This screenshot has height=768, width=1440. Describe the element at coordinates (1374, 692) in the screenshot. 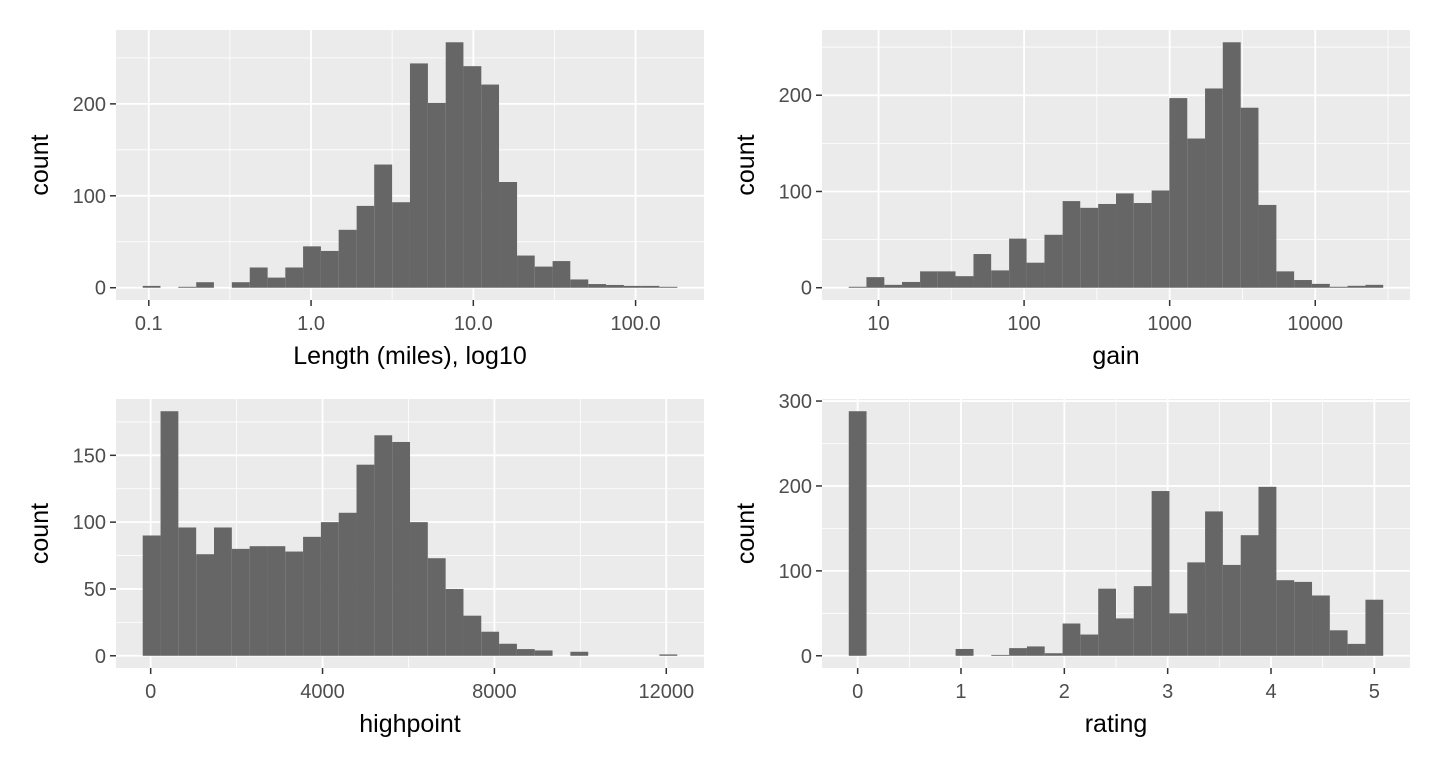

I see `x-tick-label: 5` at that location.